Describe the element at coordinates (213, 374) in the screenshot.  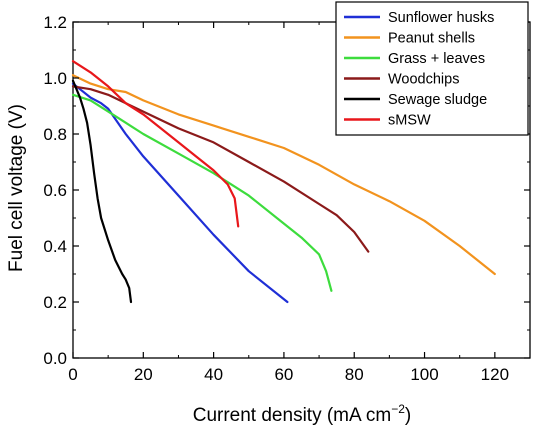
I see `x-tick-label: 40` at that location.